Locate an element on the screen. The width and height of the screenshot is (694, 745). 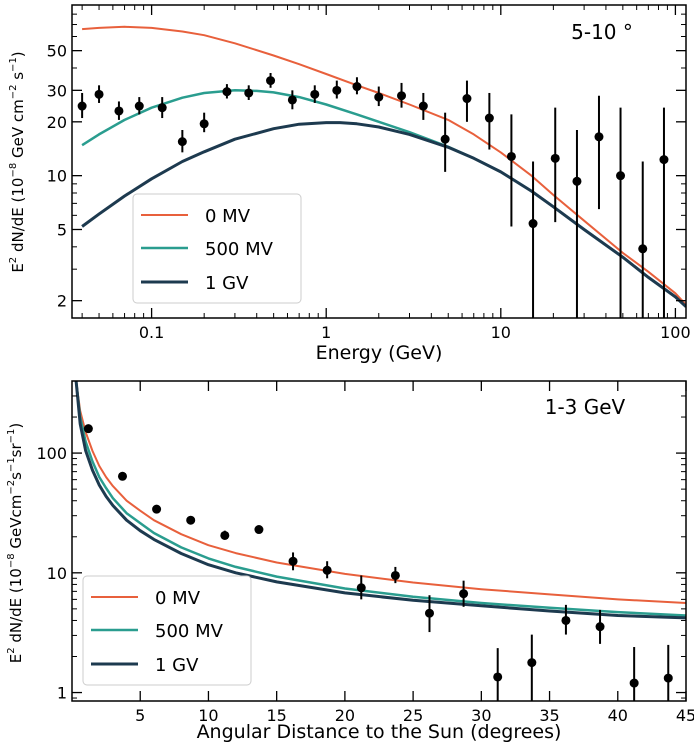
y-tick-label: 20 is located at coordinates (57, 122).